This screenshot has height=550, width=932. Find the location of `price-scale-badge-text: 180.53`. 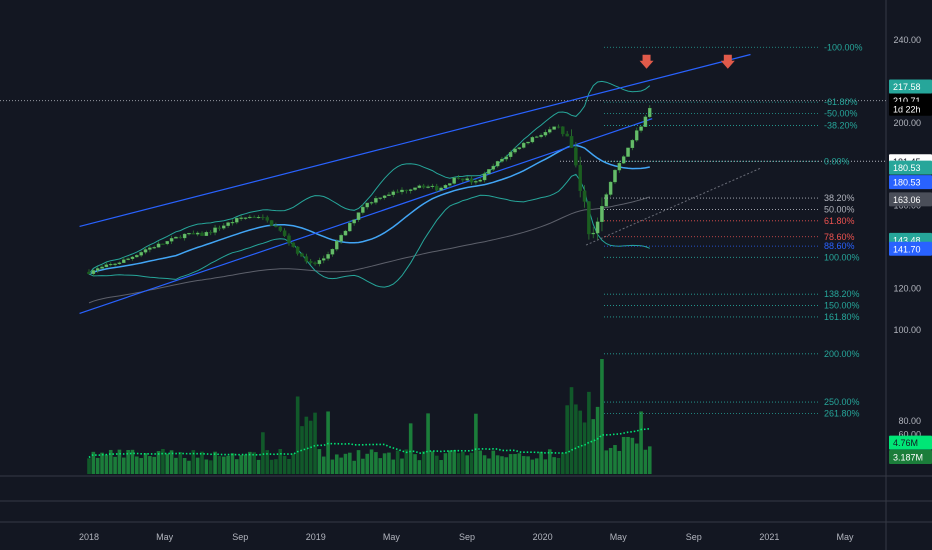

price-scale-badge-text: 180.53 is located at coordinates (907, 183).